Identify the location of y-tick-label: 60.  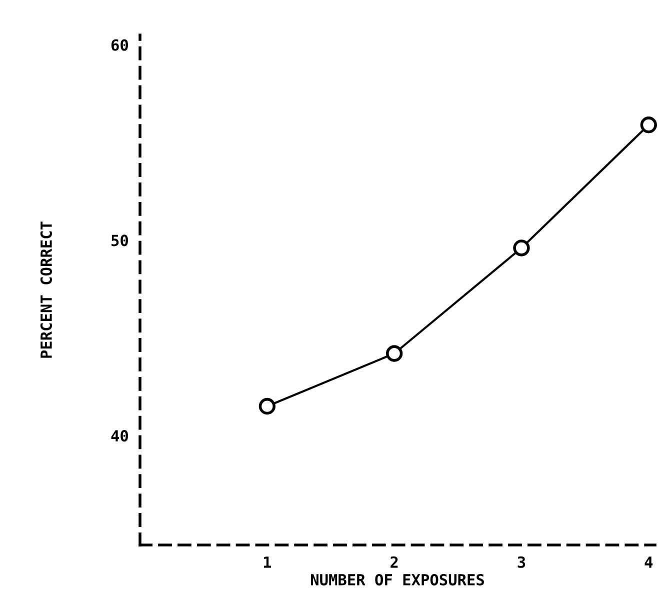
(119, 45).